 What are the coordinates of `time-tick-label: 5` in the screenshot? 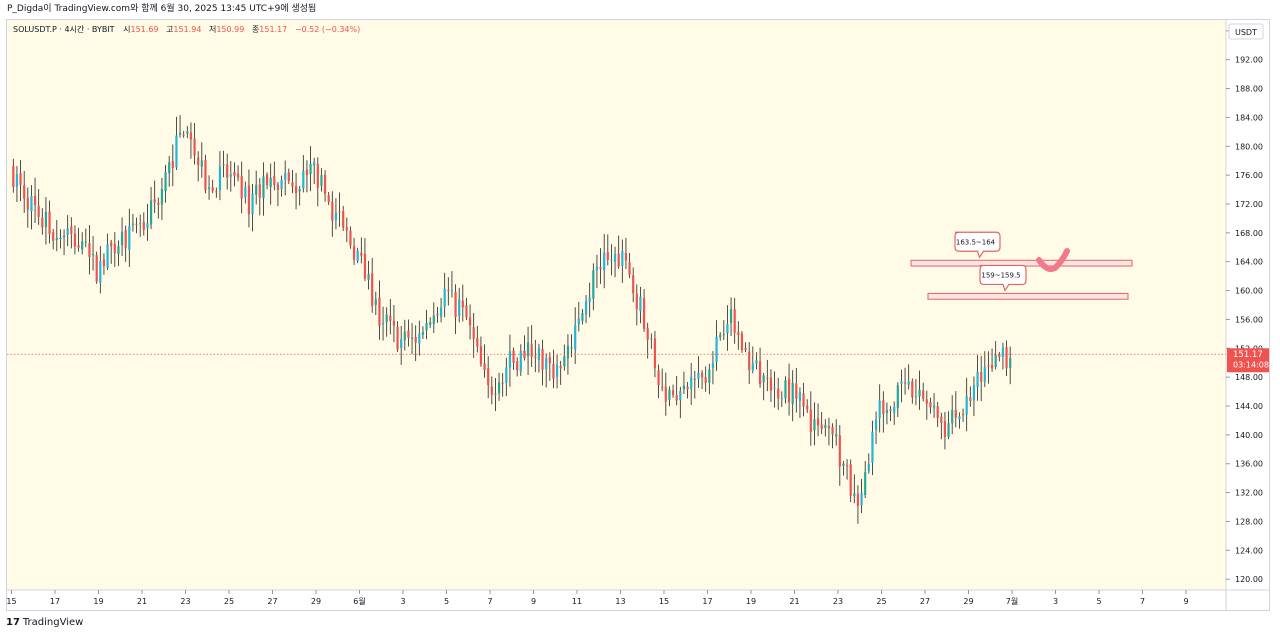 It's located at (446, 601).